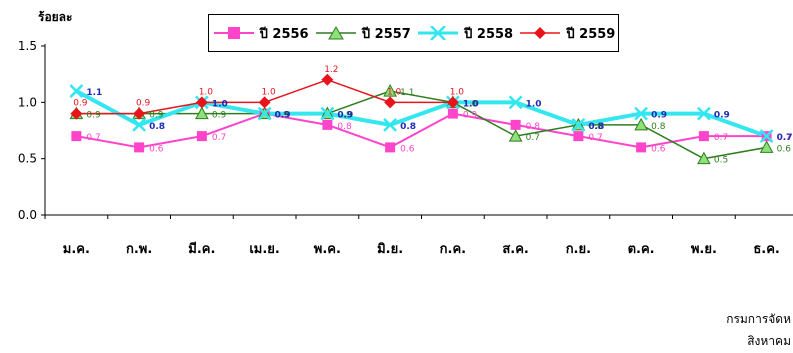 The width and height of the screenshot is (793, 353). What do you see at coordinates (331, 70) in the screenshot?
I see `data-label: 1.2` at bounding box center [331, 70].